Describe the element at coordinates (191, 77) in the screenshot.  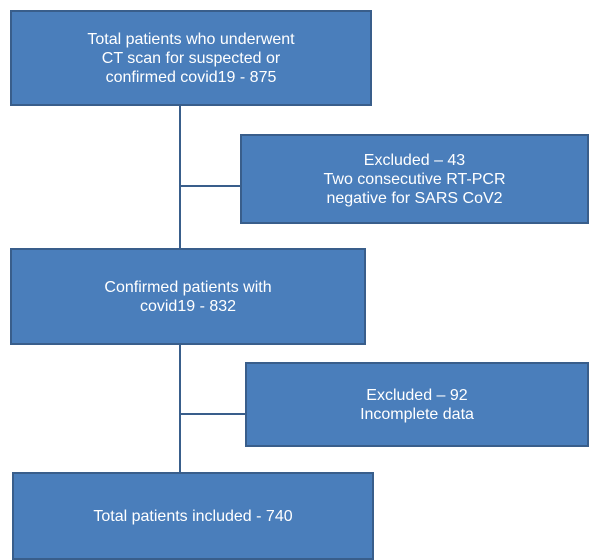
I see `box-line: confirmed covid19 - 875` at that location.